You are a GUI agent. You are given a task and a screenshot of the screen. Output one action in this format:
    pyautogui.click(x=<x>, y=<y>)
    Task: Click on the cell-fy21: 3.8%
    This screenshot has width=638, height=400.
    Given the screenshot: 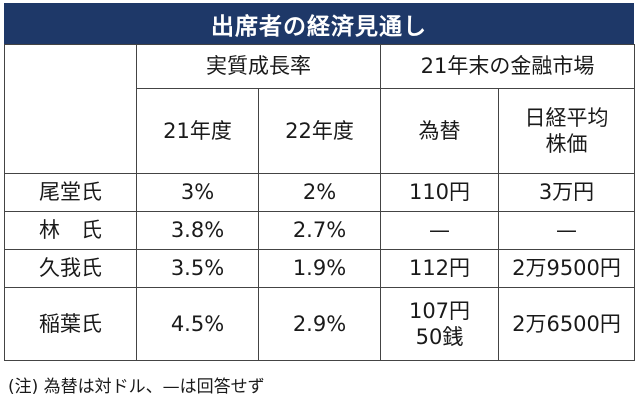 What is the action you would take?
    pyautogui.click(x=197, y=230)
    